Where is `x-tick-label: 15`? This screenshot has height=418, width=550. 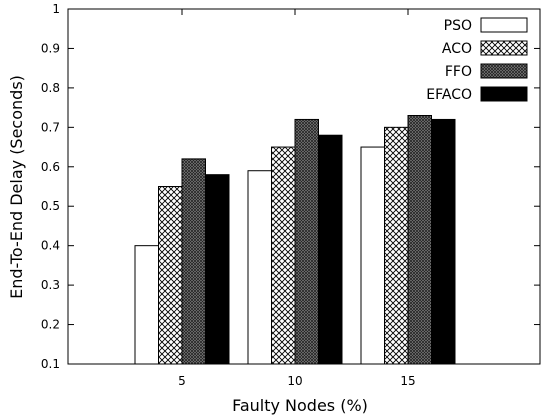
x-tick-label: 15 is located at coordinates (407, 381).